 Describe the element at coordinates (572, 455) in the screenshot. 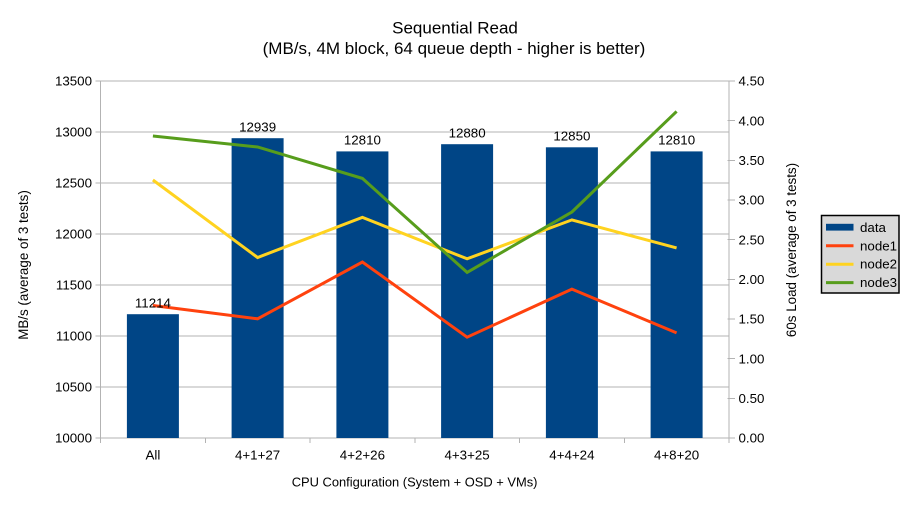

I see `svg-text: 4+4+24` at that location.